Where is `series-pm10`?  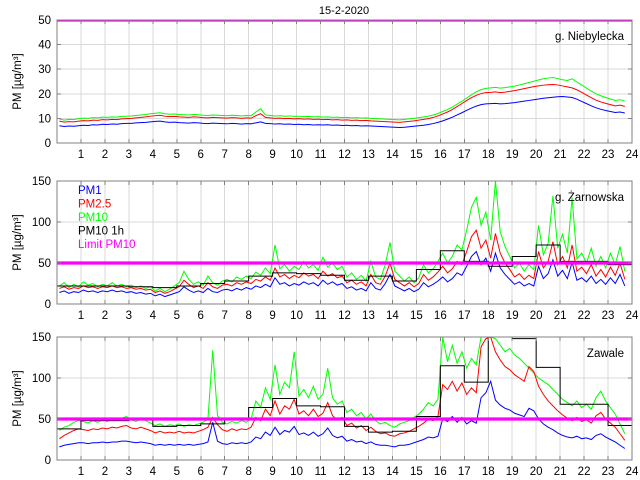
series-pm10 is located at coordinates (342, 99).